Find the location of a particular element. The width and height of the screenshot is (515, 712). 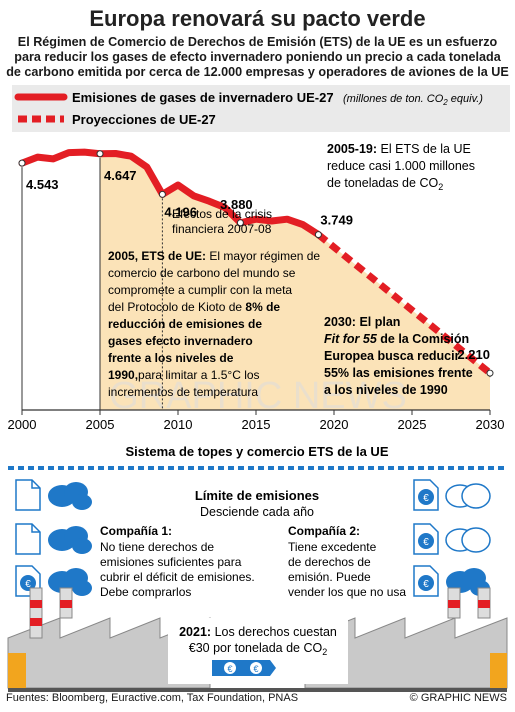

value-label: 4.196 is located at coordinates (180, 211).